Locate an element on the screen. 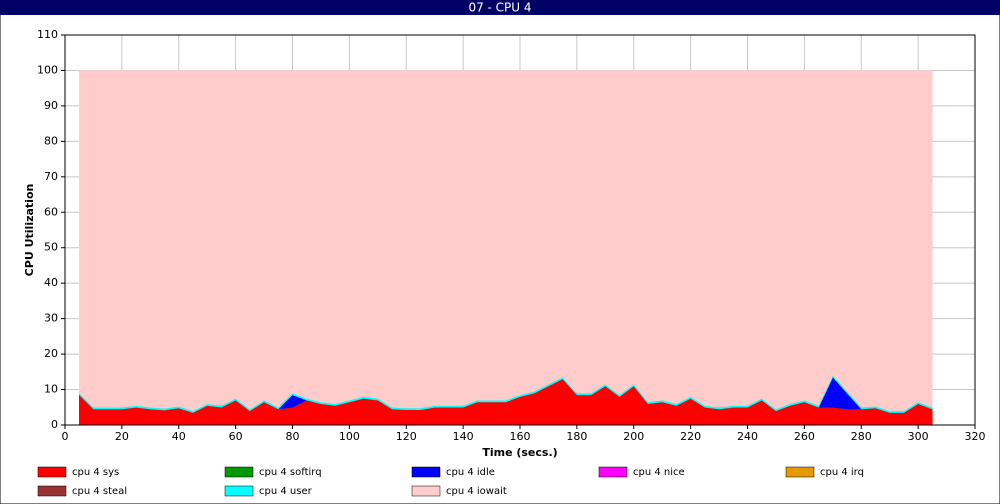 This screenshot has width=1000, height=504. legend-label: cpu 4 irq is located at coordinates (842, 472).